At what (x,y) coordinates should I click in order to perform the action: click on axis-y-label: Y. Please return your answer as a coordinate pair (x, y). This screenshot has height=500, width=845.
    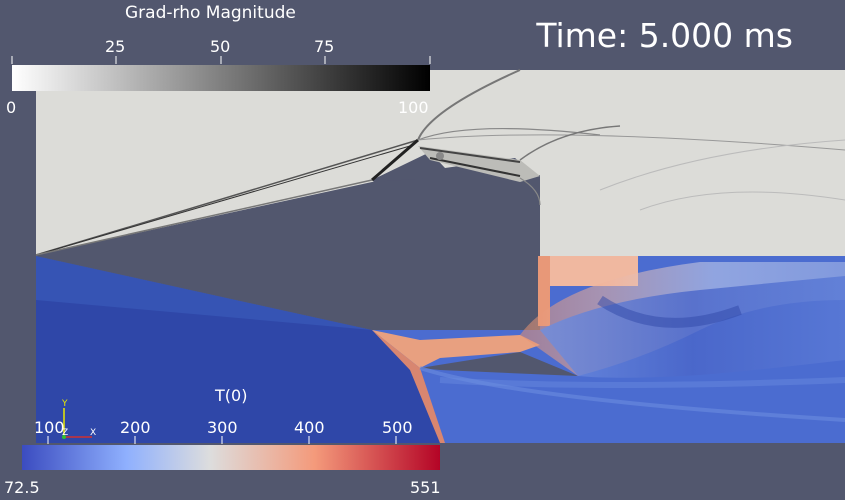
    Looking at the image, I should click on (65, 404).